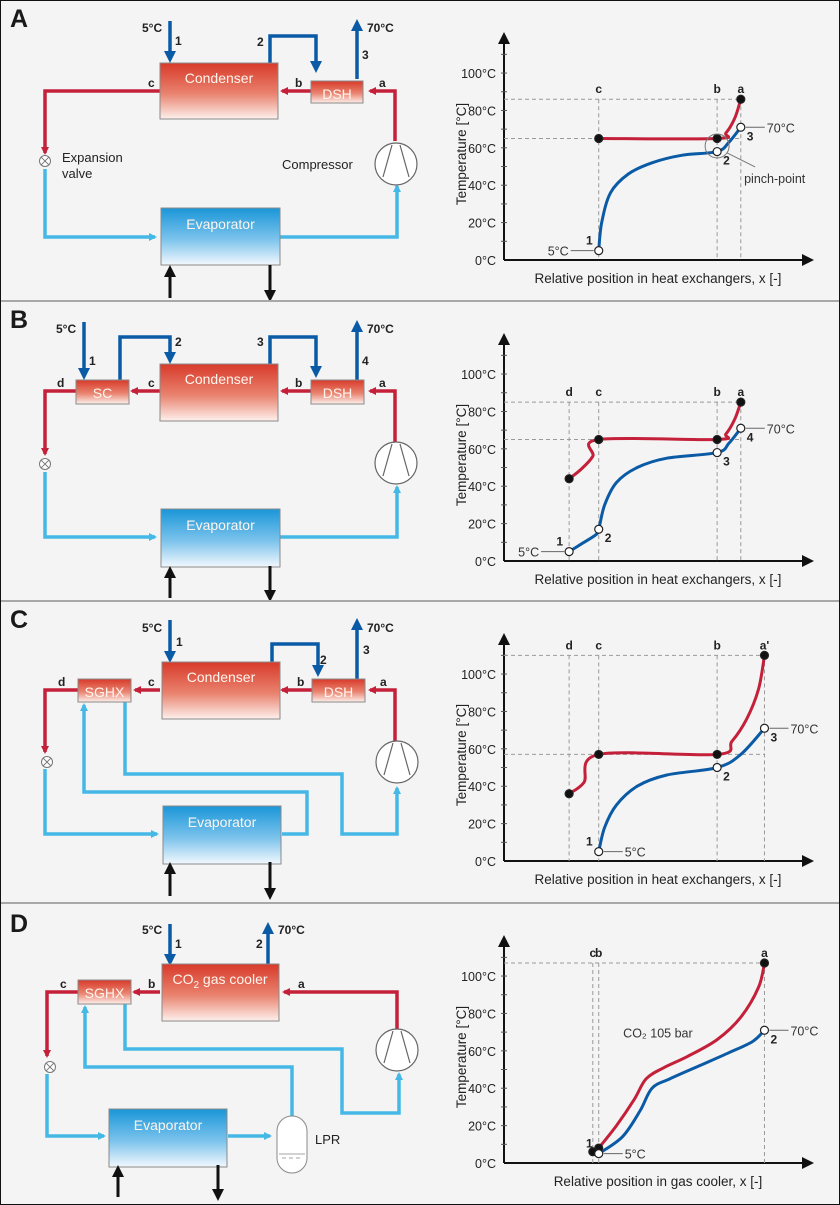 This screenshot has height=1205, width=840. I want to click on water-point-label: 2, so click(773, 1039).